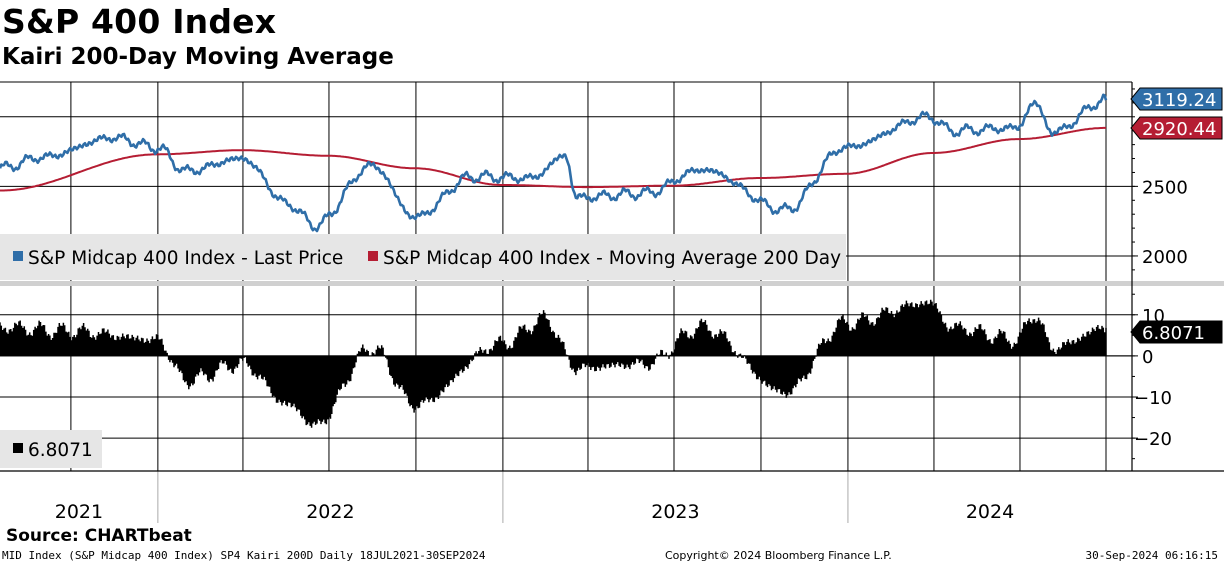 The image size is (1224, 566). What do you see at coordinates (990, 512) in the screenshot?
I see `x-tick-label: 2024` at bounding box center [990, 512].